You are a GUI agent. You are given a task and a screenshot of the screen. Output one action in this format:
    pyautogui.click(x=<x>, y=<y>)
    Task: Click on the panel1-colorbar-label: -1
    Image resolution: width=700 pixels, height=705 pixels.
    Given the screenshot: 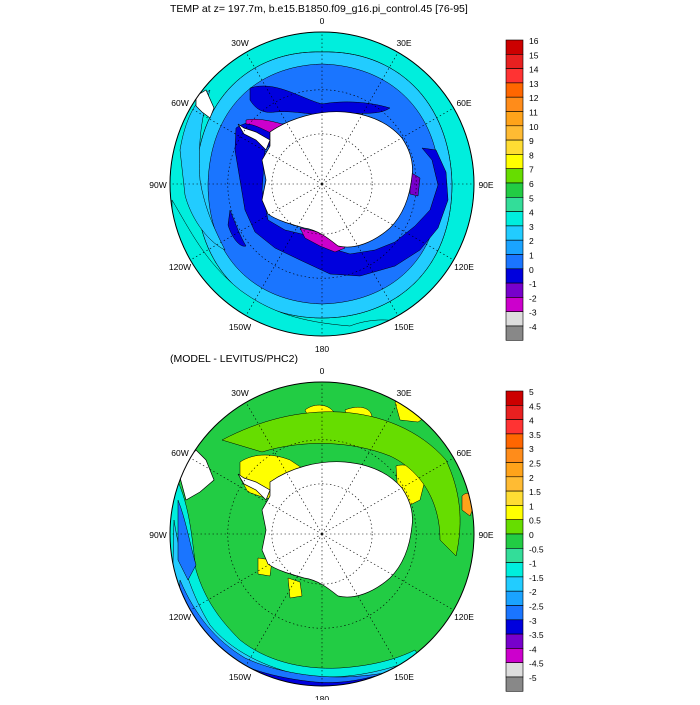 What is the action you would take?
    pyautogui.click(x=533, y=284)
    